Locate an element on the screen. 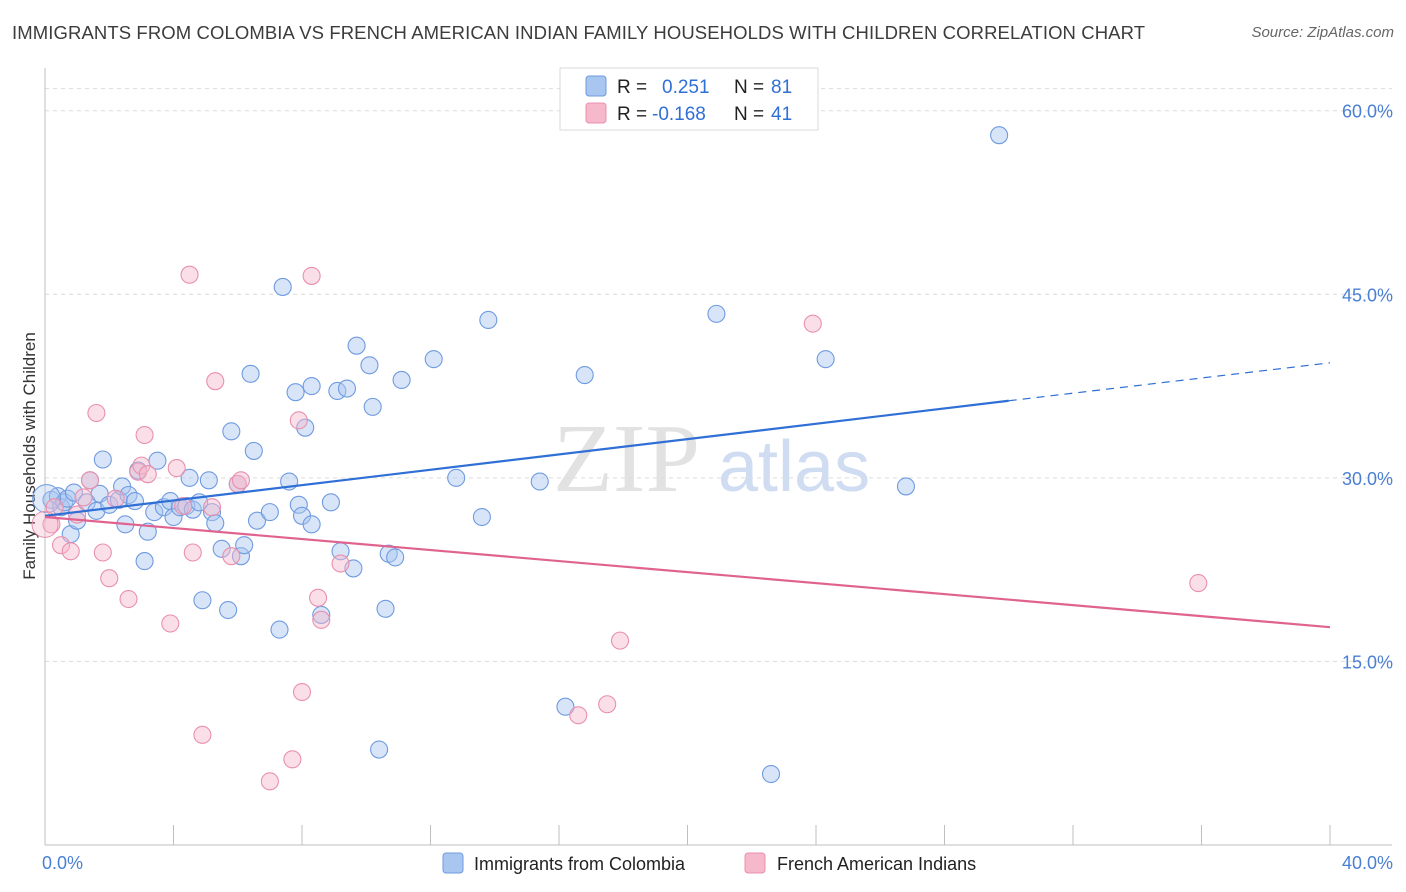  x-tick-label-min: 0.0% is located at coordinates (62, 863).